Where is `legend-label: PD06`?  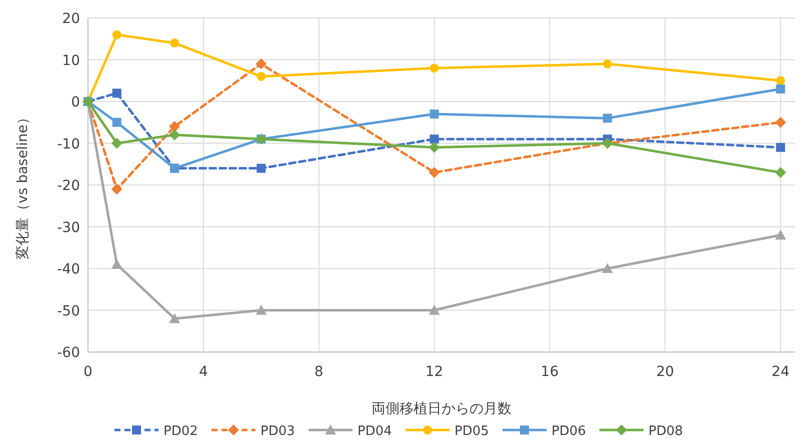 legend-label: PD06 is located at coordinates (569, 431).